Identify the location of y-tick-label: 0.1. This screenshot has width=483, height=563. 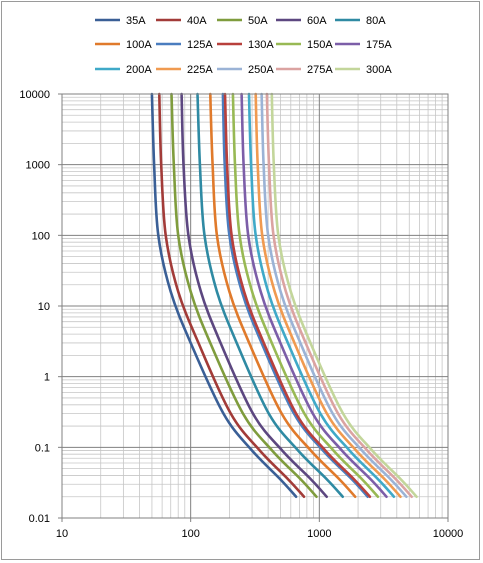
(42, 448).